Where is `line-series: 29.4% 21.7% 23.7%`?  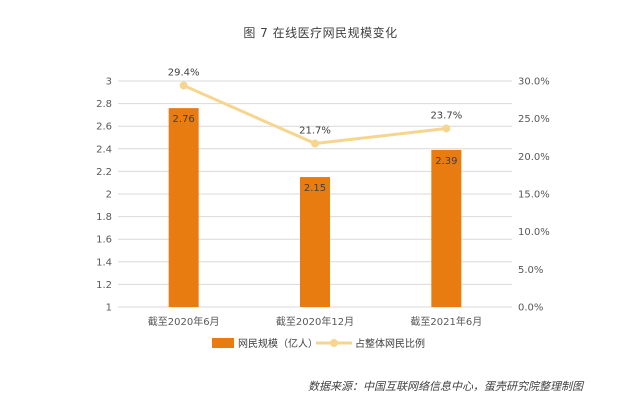 line-series: 29.4% 21.7% 23.7% is located at coordinates (315, 108).